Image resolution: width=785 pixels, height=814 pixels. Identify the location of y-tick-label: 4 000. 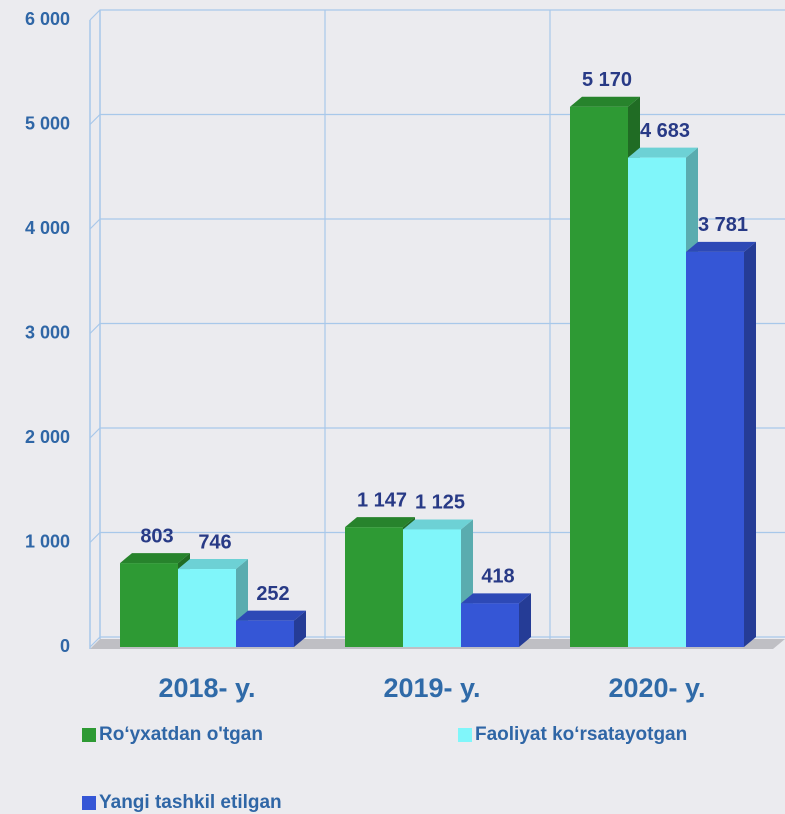
(47, 228).